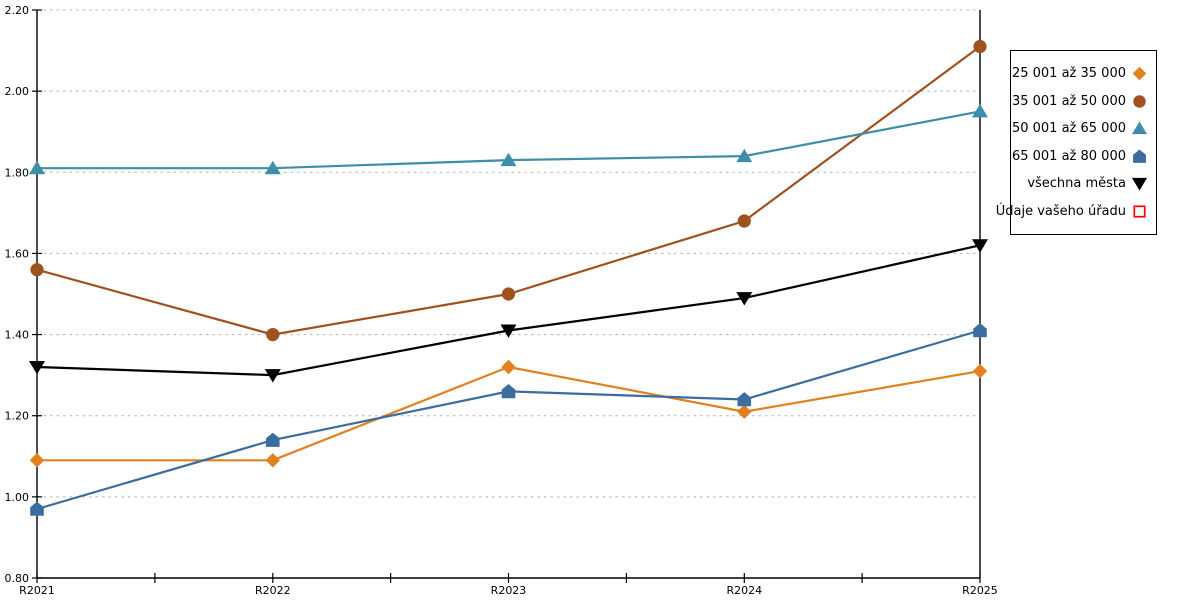  Describe the element at coordinates (17, 172) in the screenshot. I see `y-tick-label: 1.80` at that location.